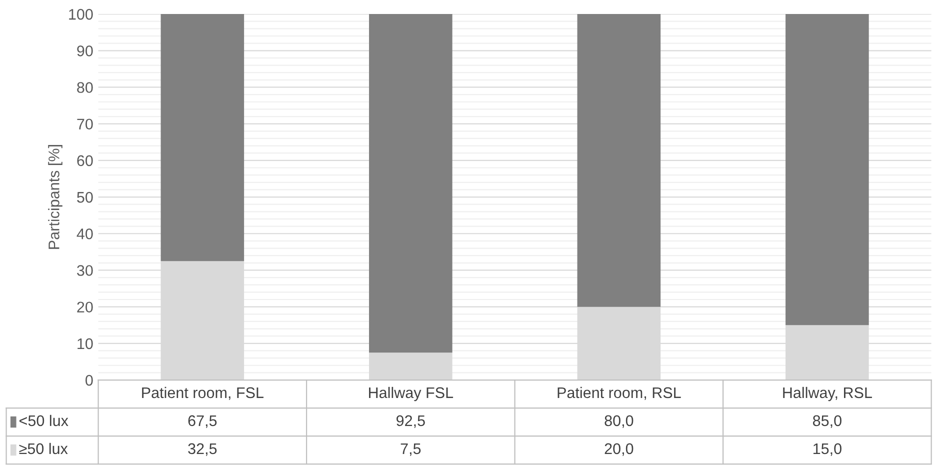 This screenshot has width=936, height=468. What do you see at coordinates (411, 394) in the screenshot?
I see `x-tick-label: Hallway FSL` at bounding box center [411, 394].